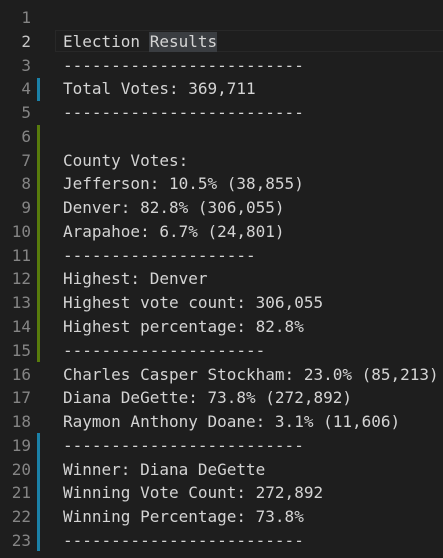  I want to click on line-number: 11, so click(21, 255).